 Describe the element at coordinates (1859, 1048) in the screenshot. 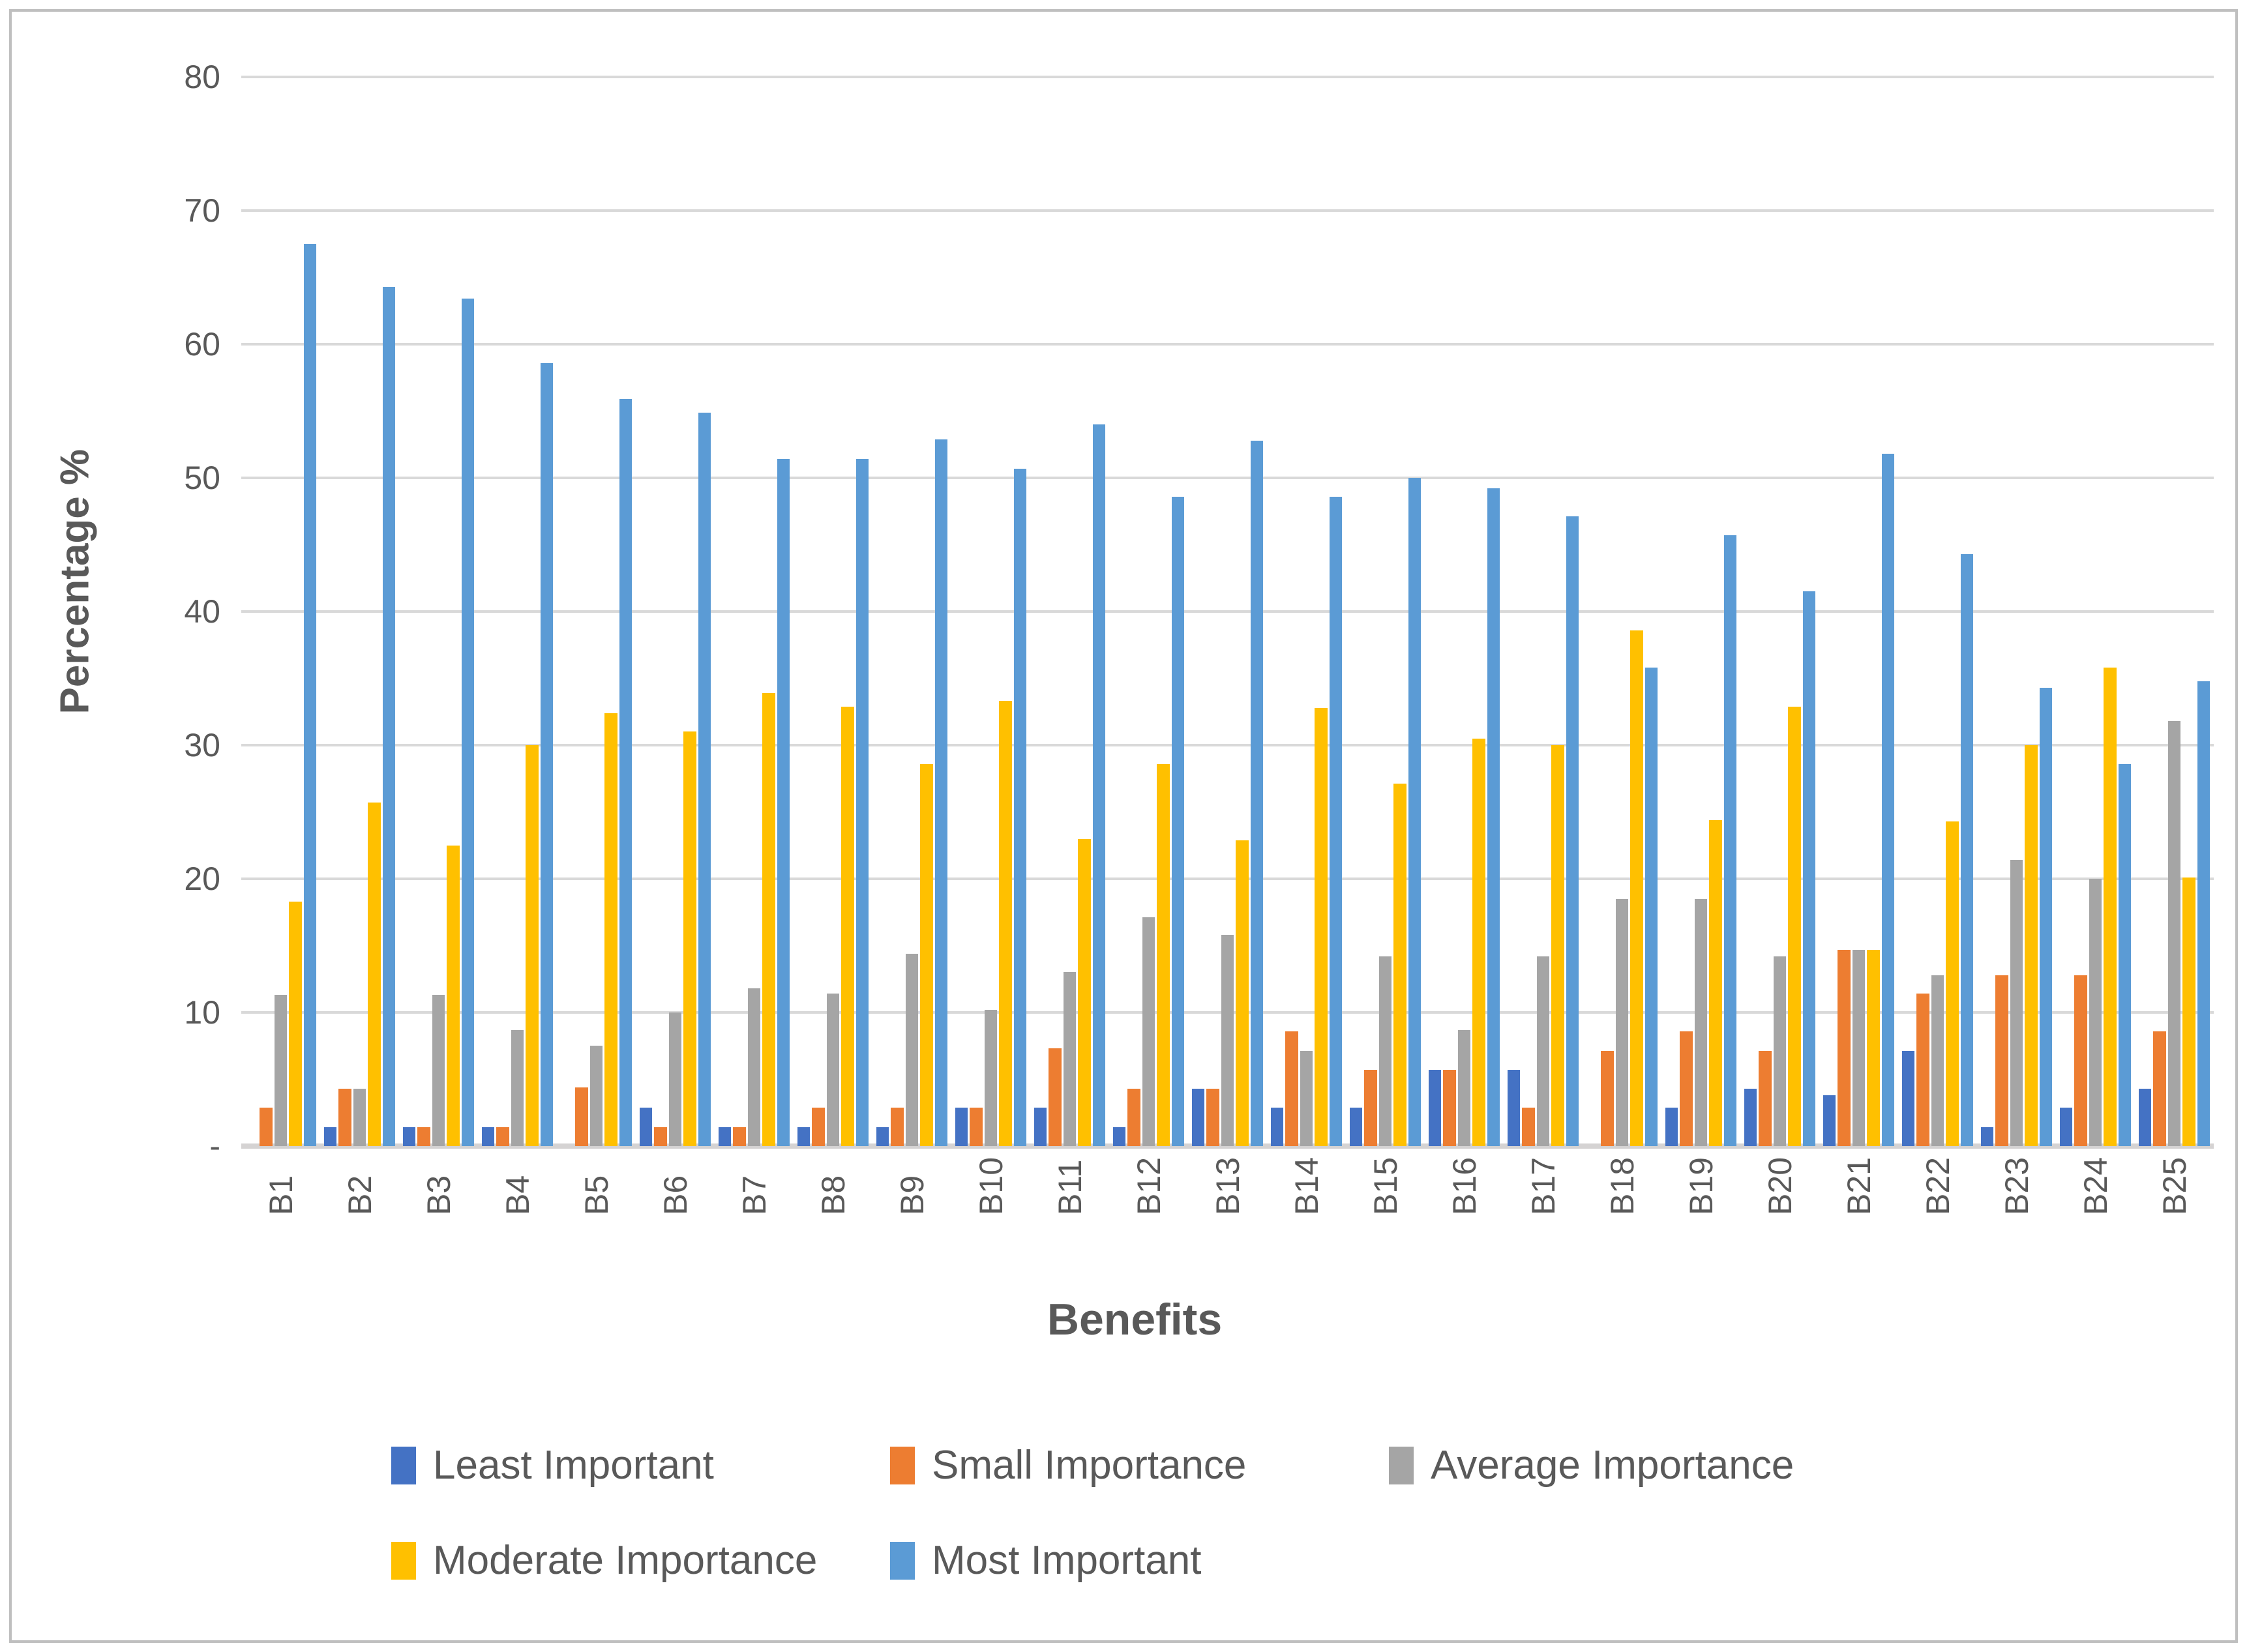

I see `bar-B21-average-importance` at that location.